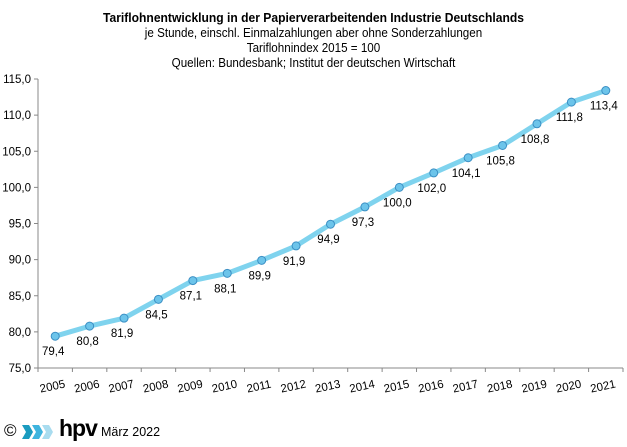 The image size is (627, 447). Describe the element at coordinates (569, 387) in the screenshot. I see `x-tick-label: 2020` at that location.